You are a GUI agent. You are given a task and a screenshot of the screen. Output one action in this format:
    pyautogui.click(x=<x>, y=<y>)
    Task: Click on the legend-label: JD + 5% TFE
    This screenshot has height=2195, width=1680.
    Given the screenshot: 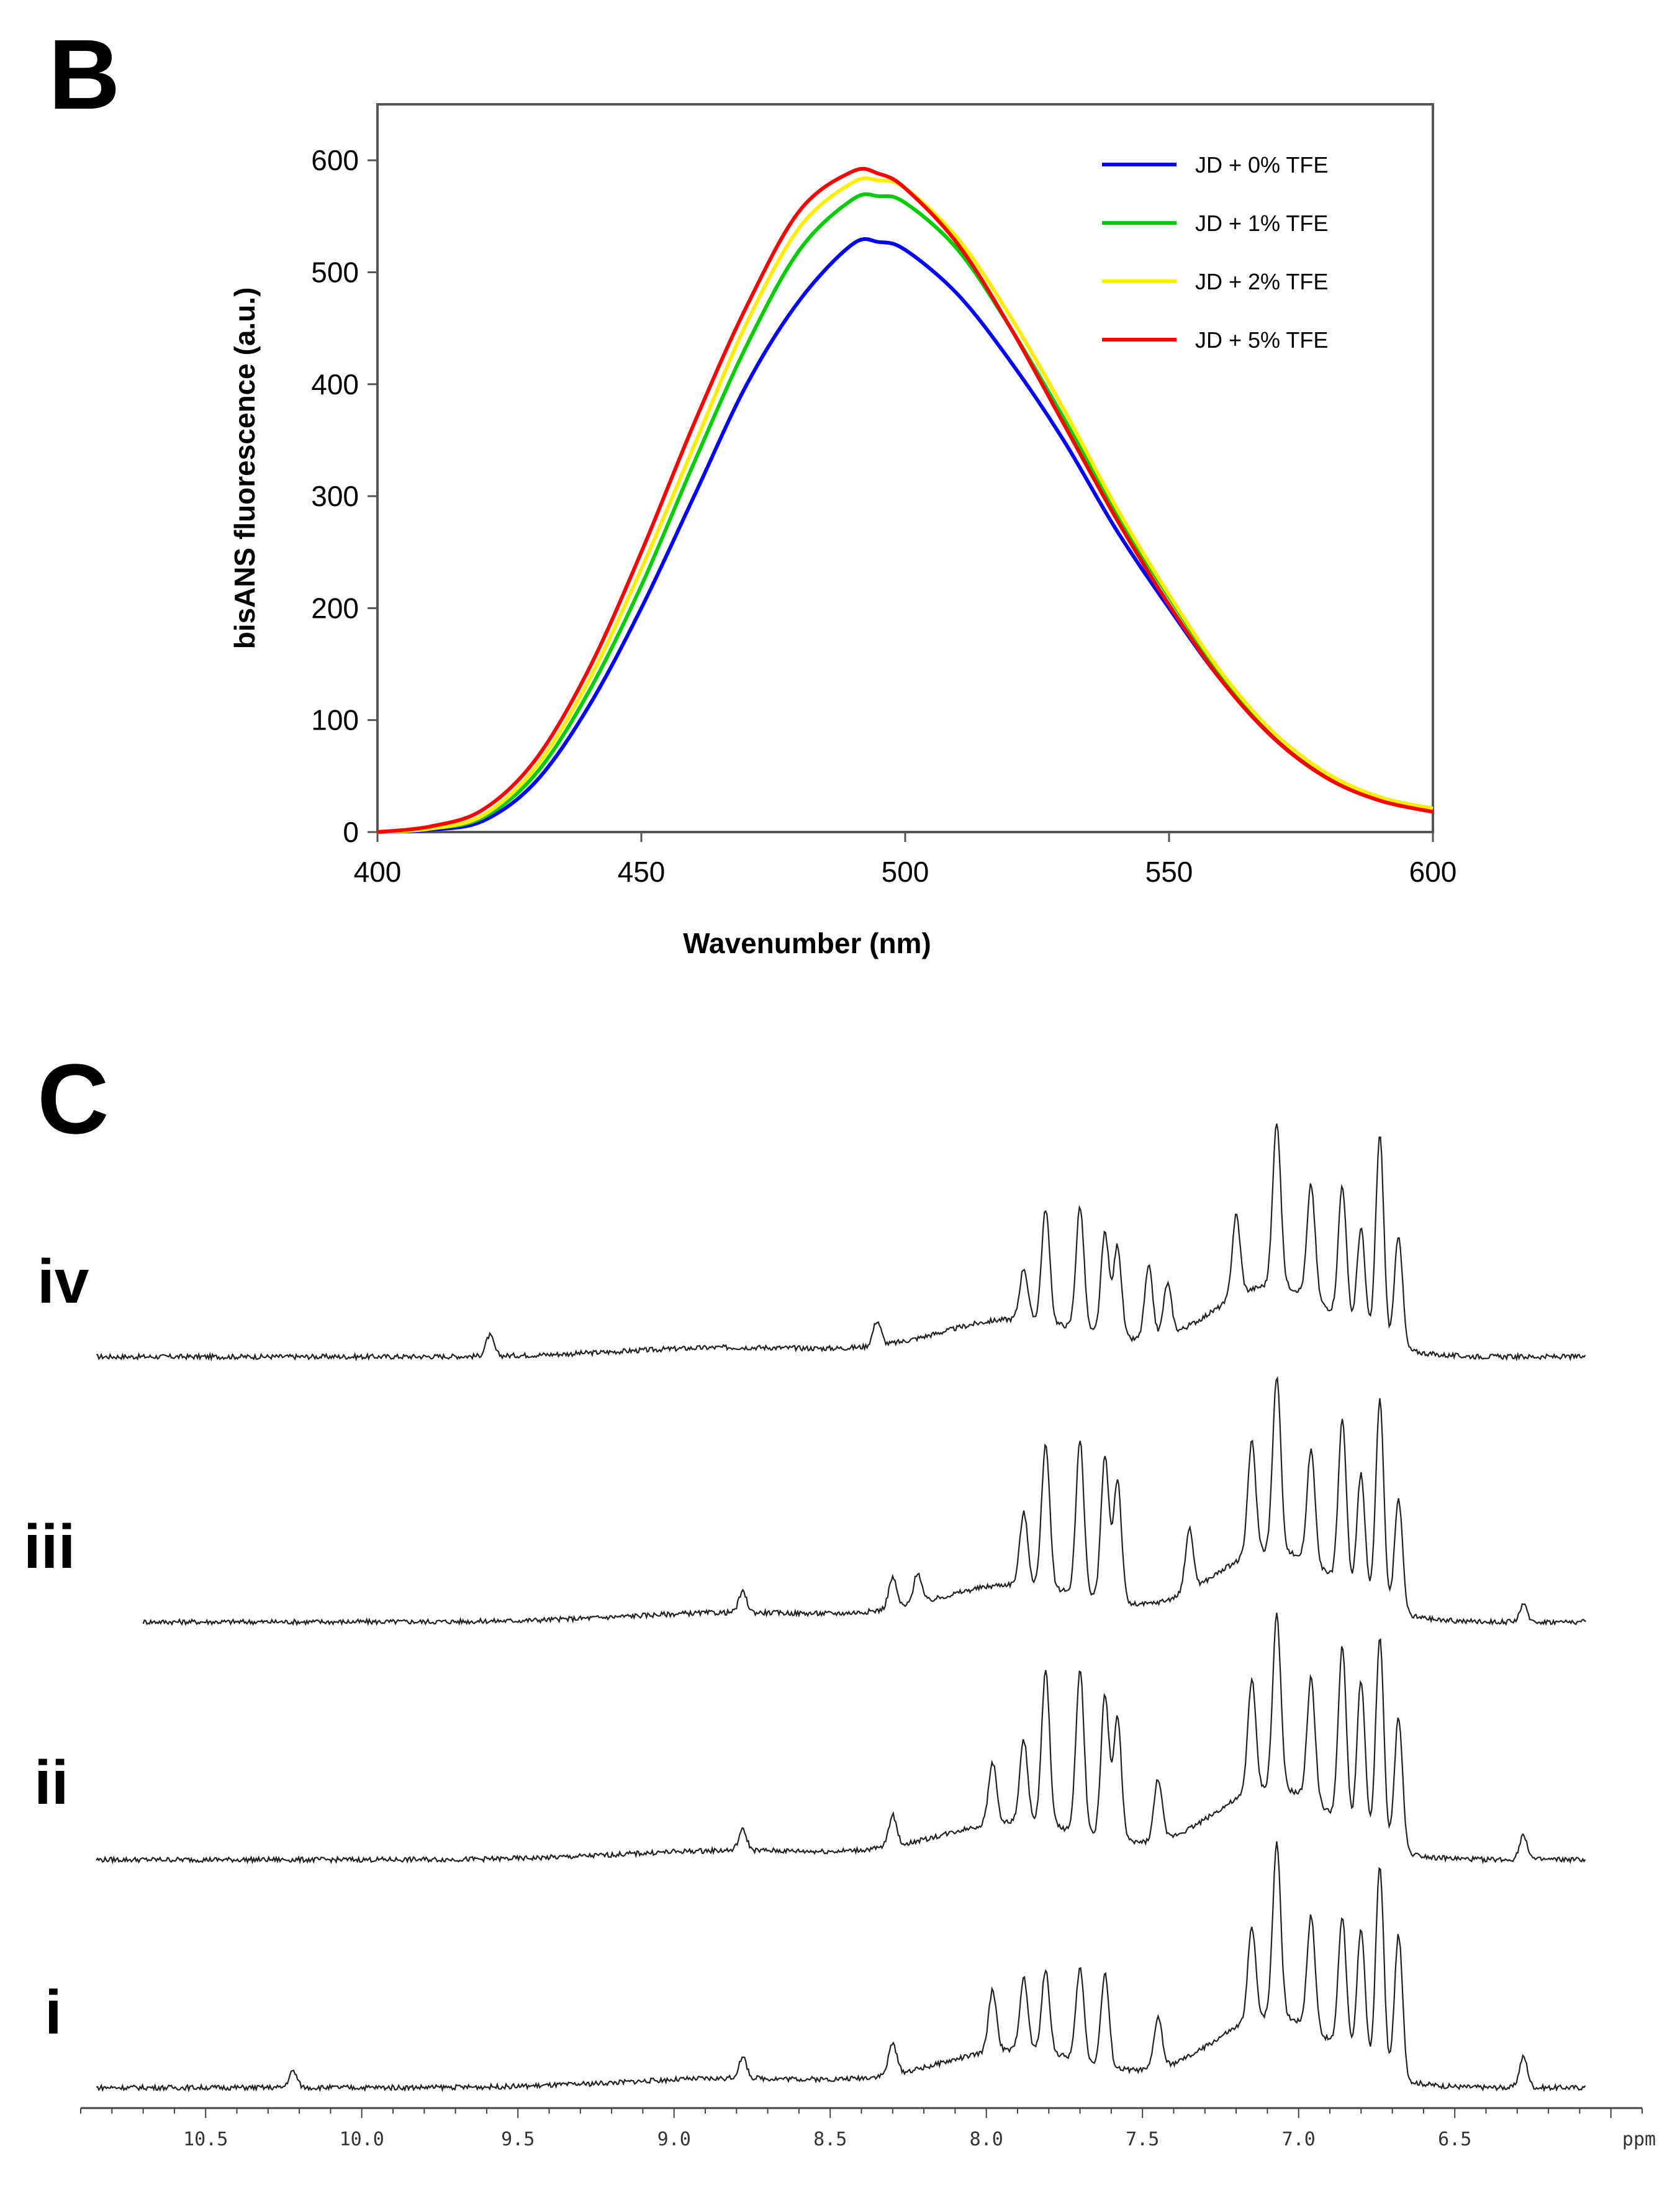 What is the action you would take?
    pyautogui.click(x=1261, y=340)
    